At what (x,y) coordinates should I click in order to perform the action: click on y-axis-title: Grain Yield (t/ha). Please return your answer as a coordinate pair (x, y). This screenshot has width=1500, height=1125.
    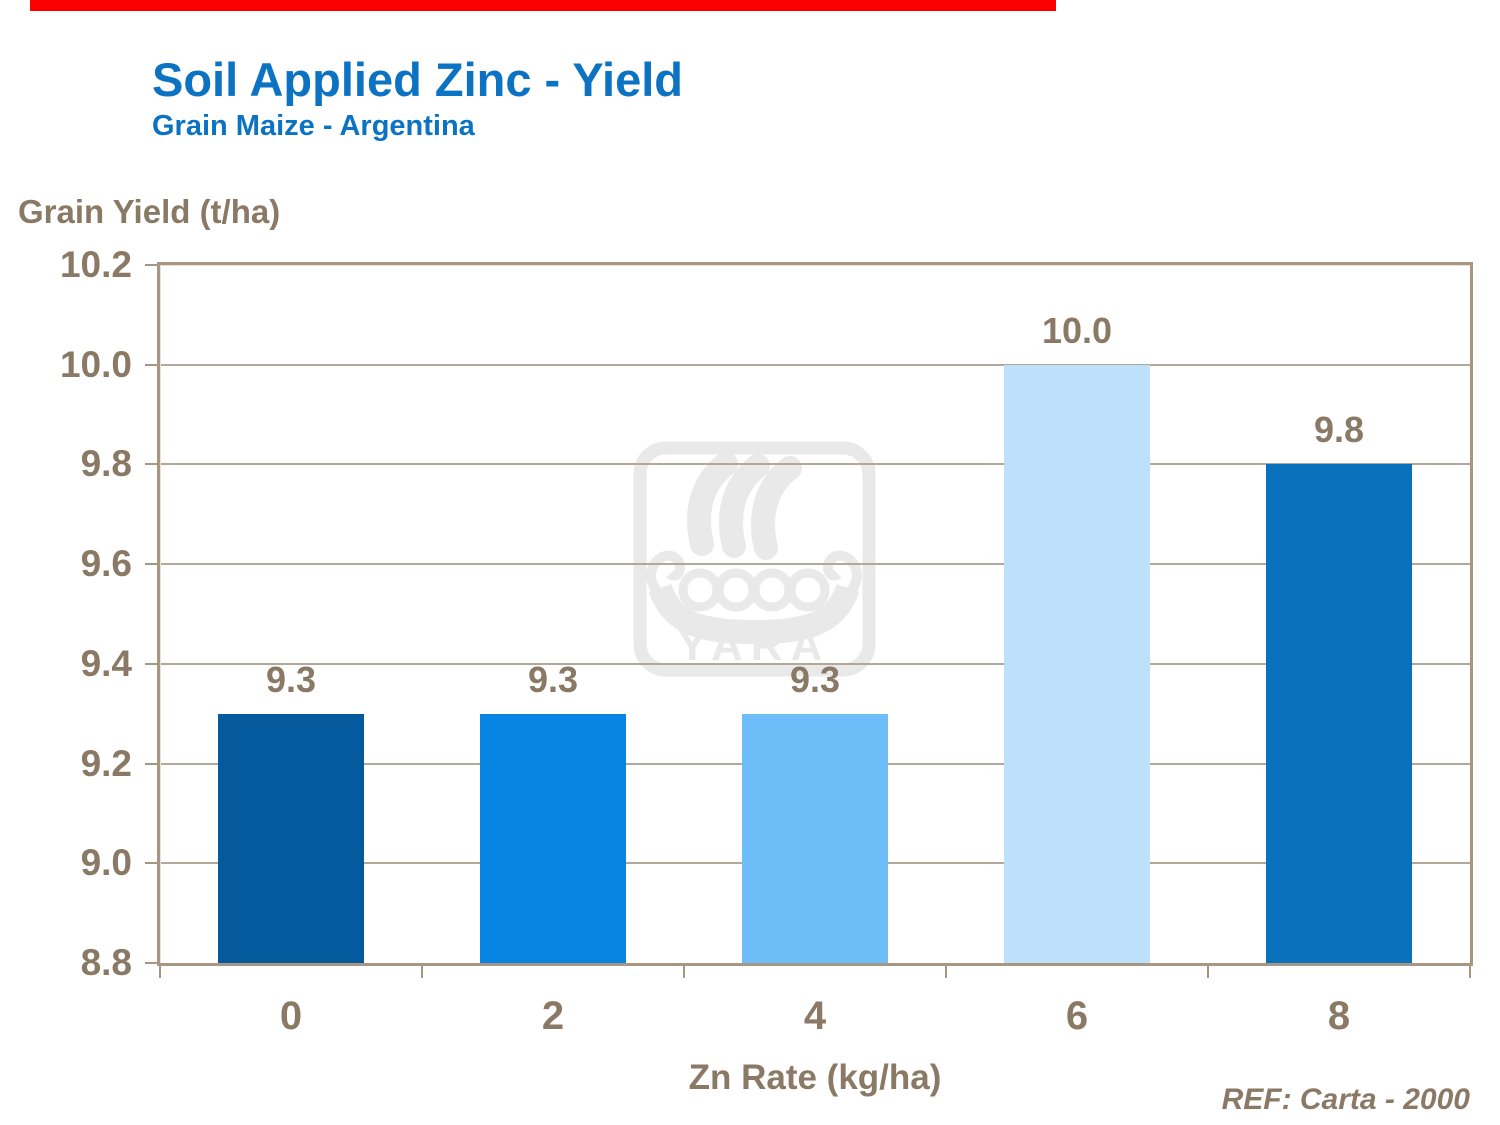
    Looking at the image, I should click on (149, 211).